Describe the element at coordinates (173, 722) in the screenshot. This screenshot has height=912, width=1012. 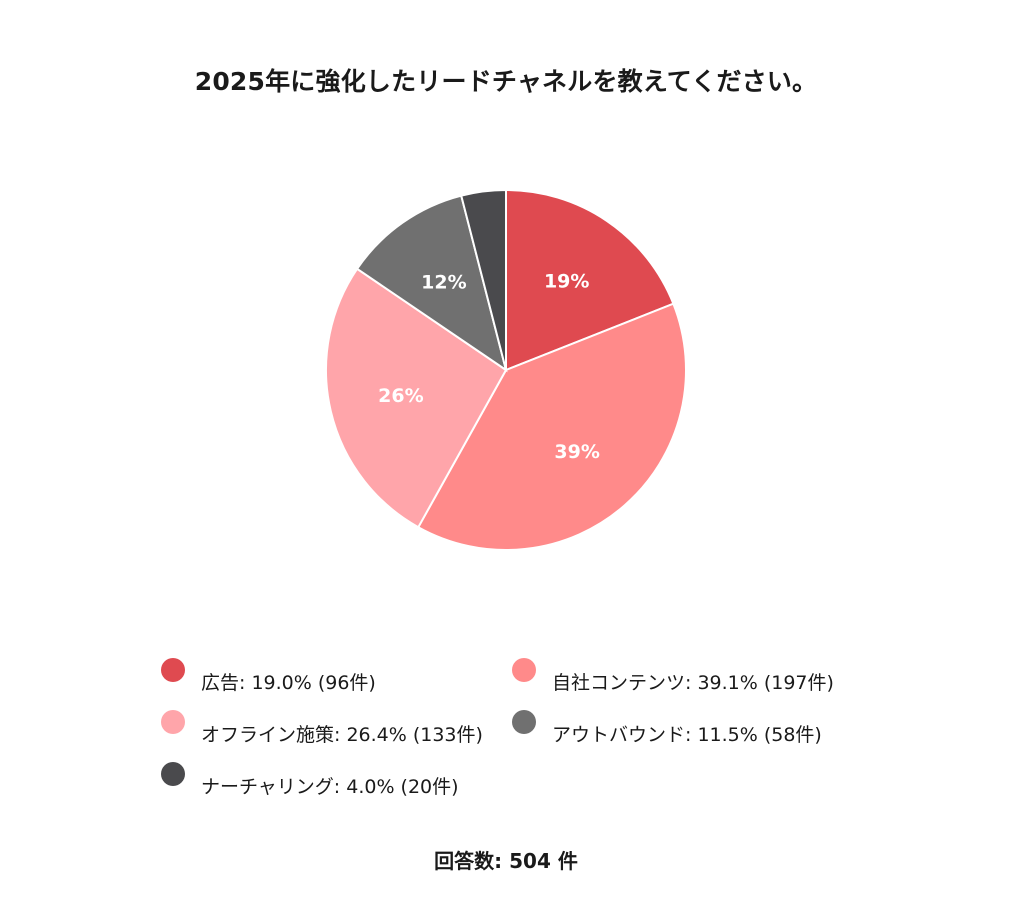
I see `legend-swatch-offline` at that location.